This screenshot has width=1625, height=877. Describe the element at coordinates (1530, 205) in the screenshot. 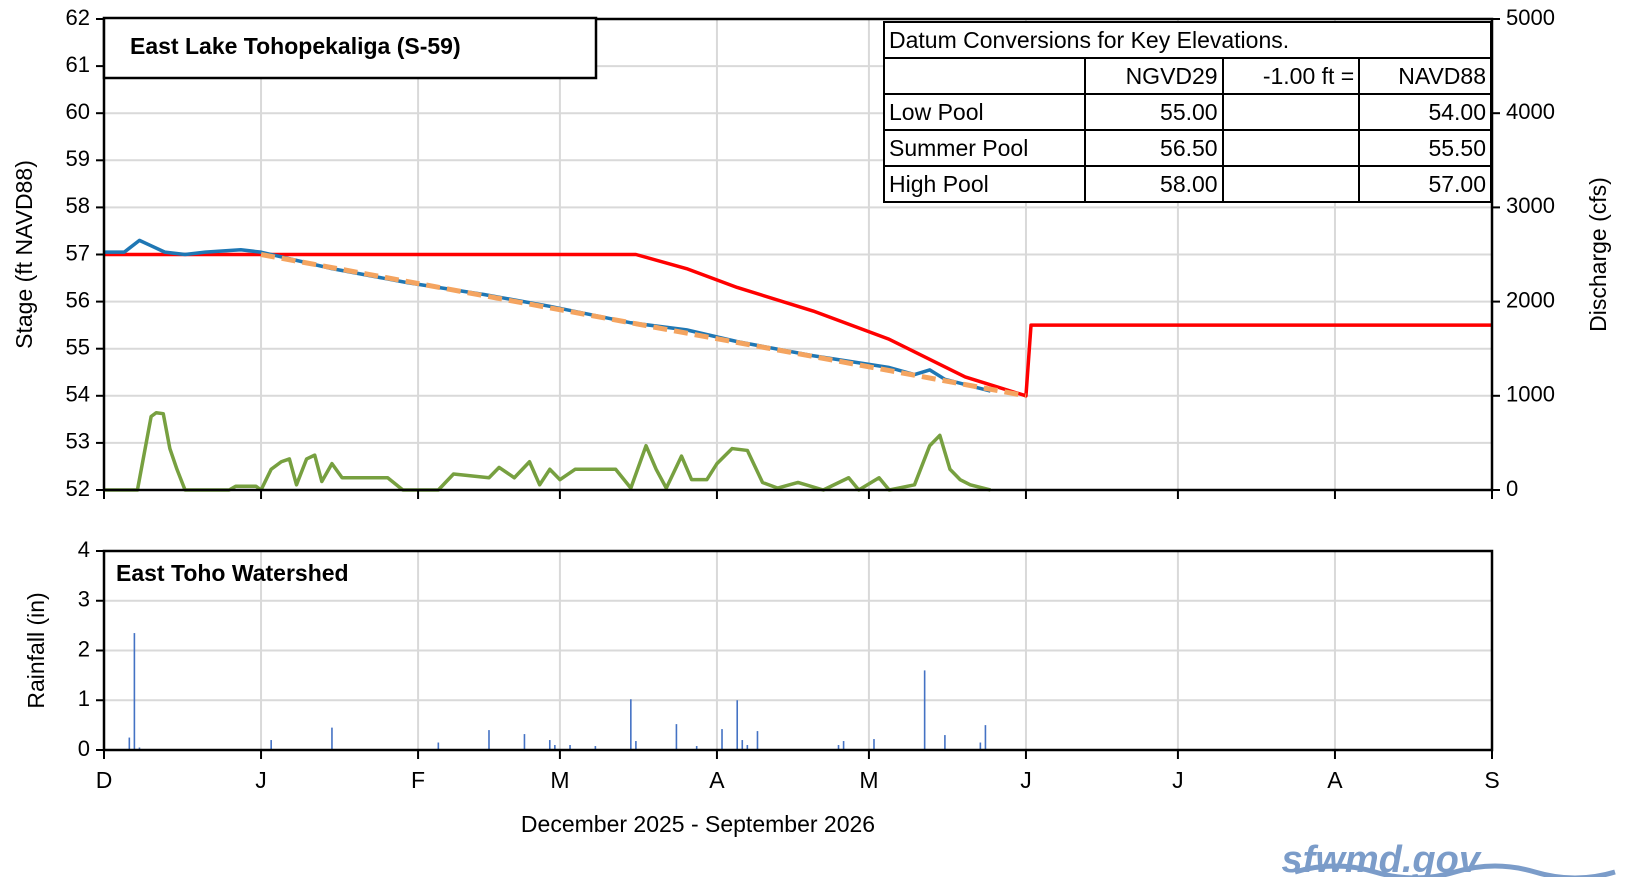

I see `y2-tick-label: 3000` at that location.